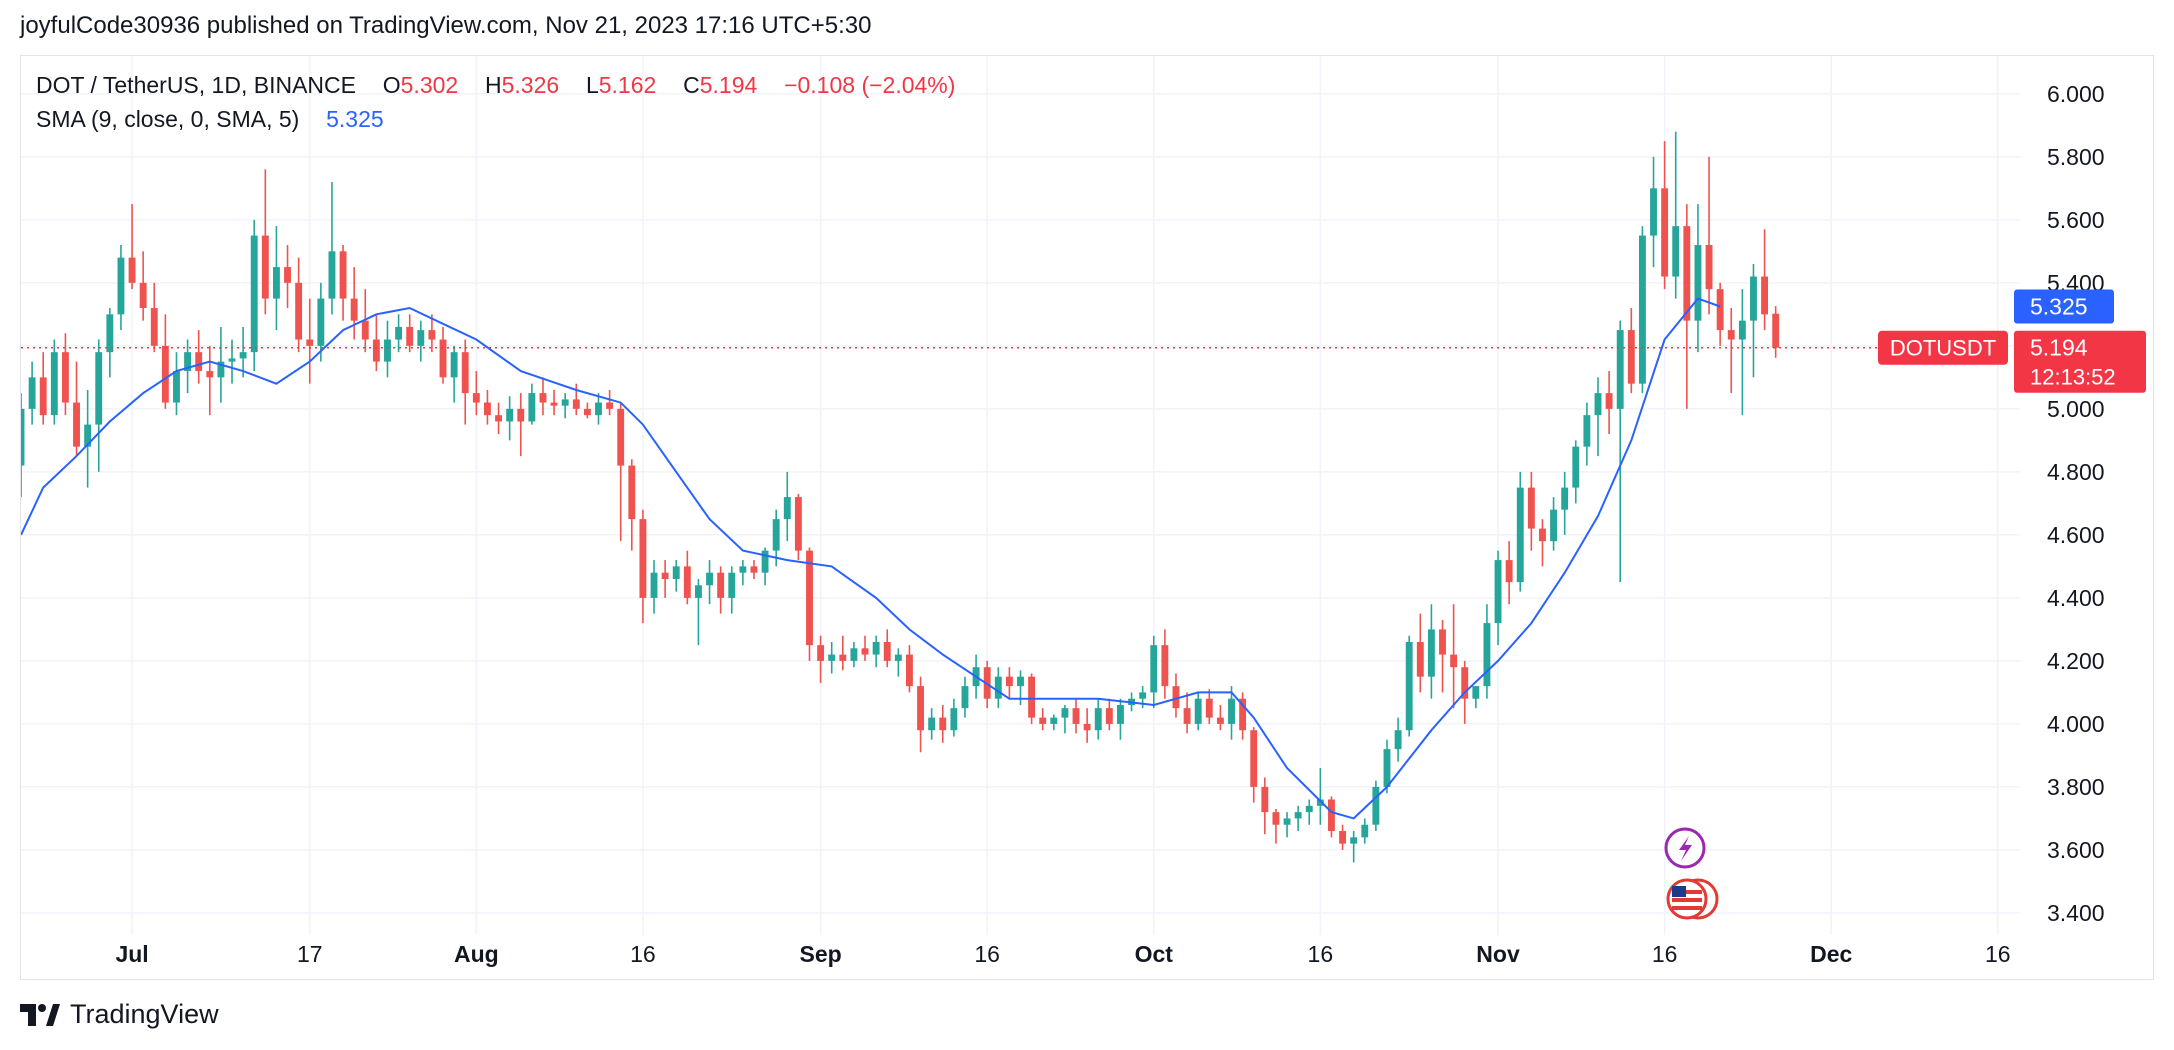  I want to click on last-price-badge, so click(2080, 361).